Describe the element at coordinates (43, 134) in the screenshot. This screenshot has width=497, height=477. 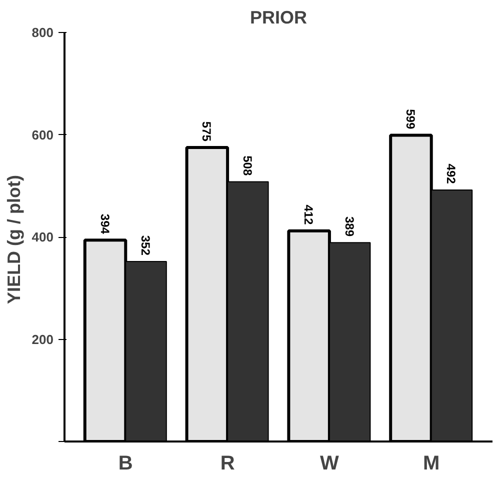
I see `y-tick-label: 600` at that location.